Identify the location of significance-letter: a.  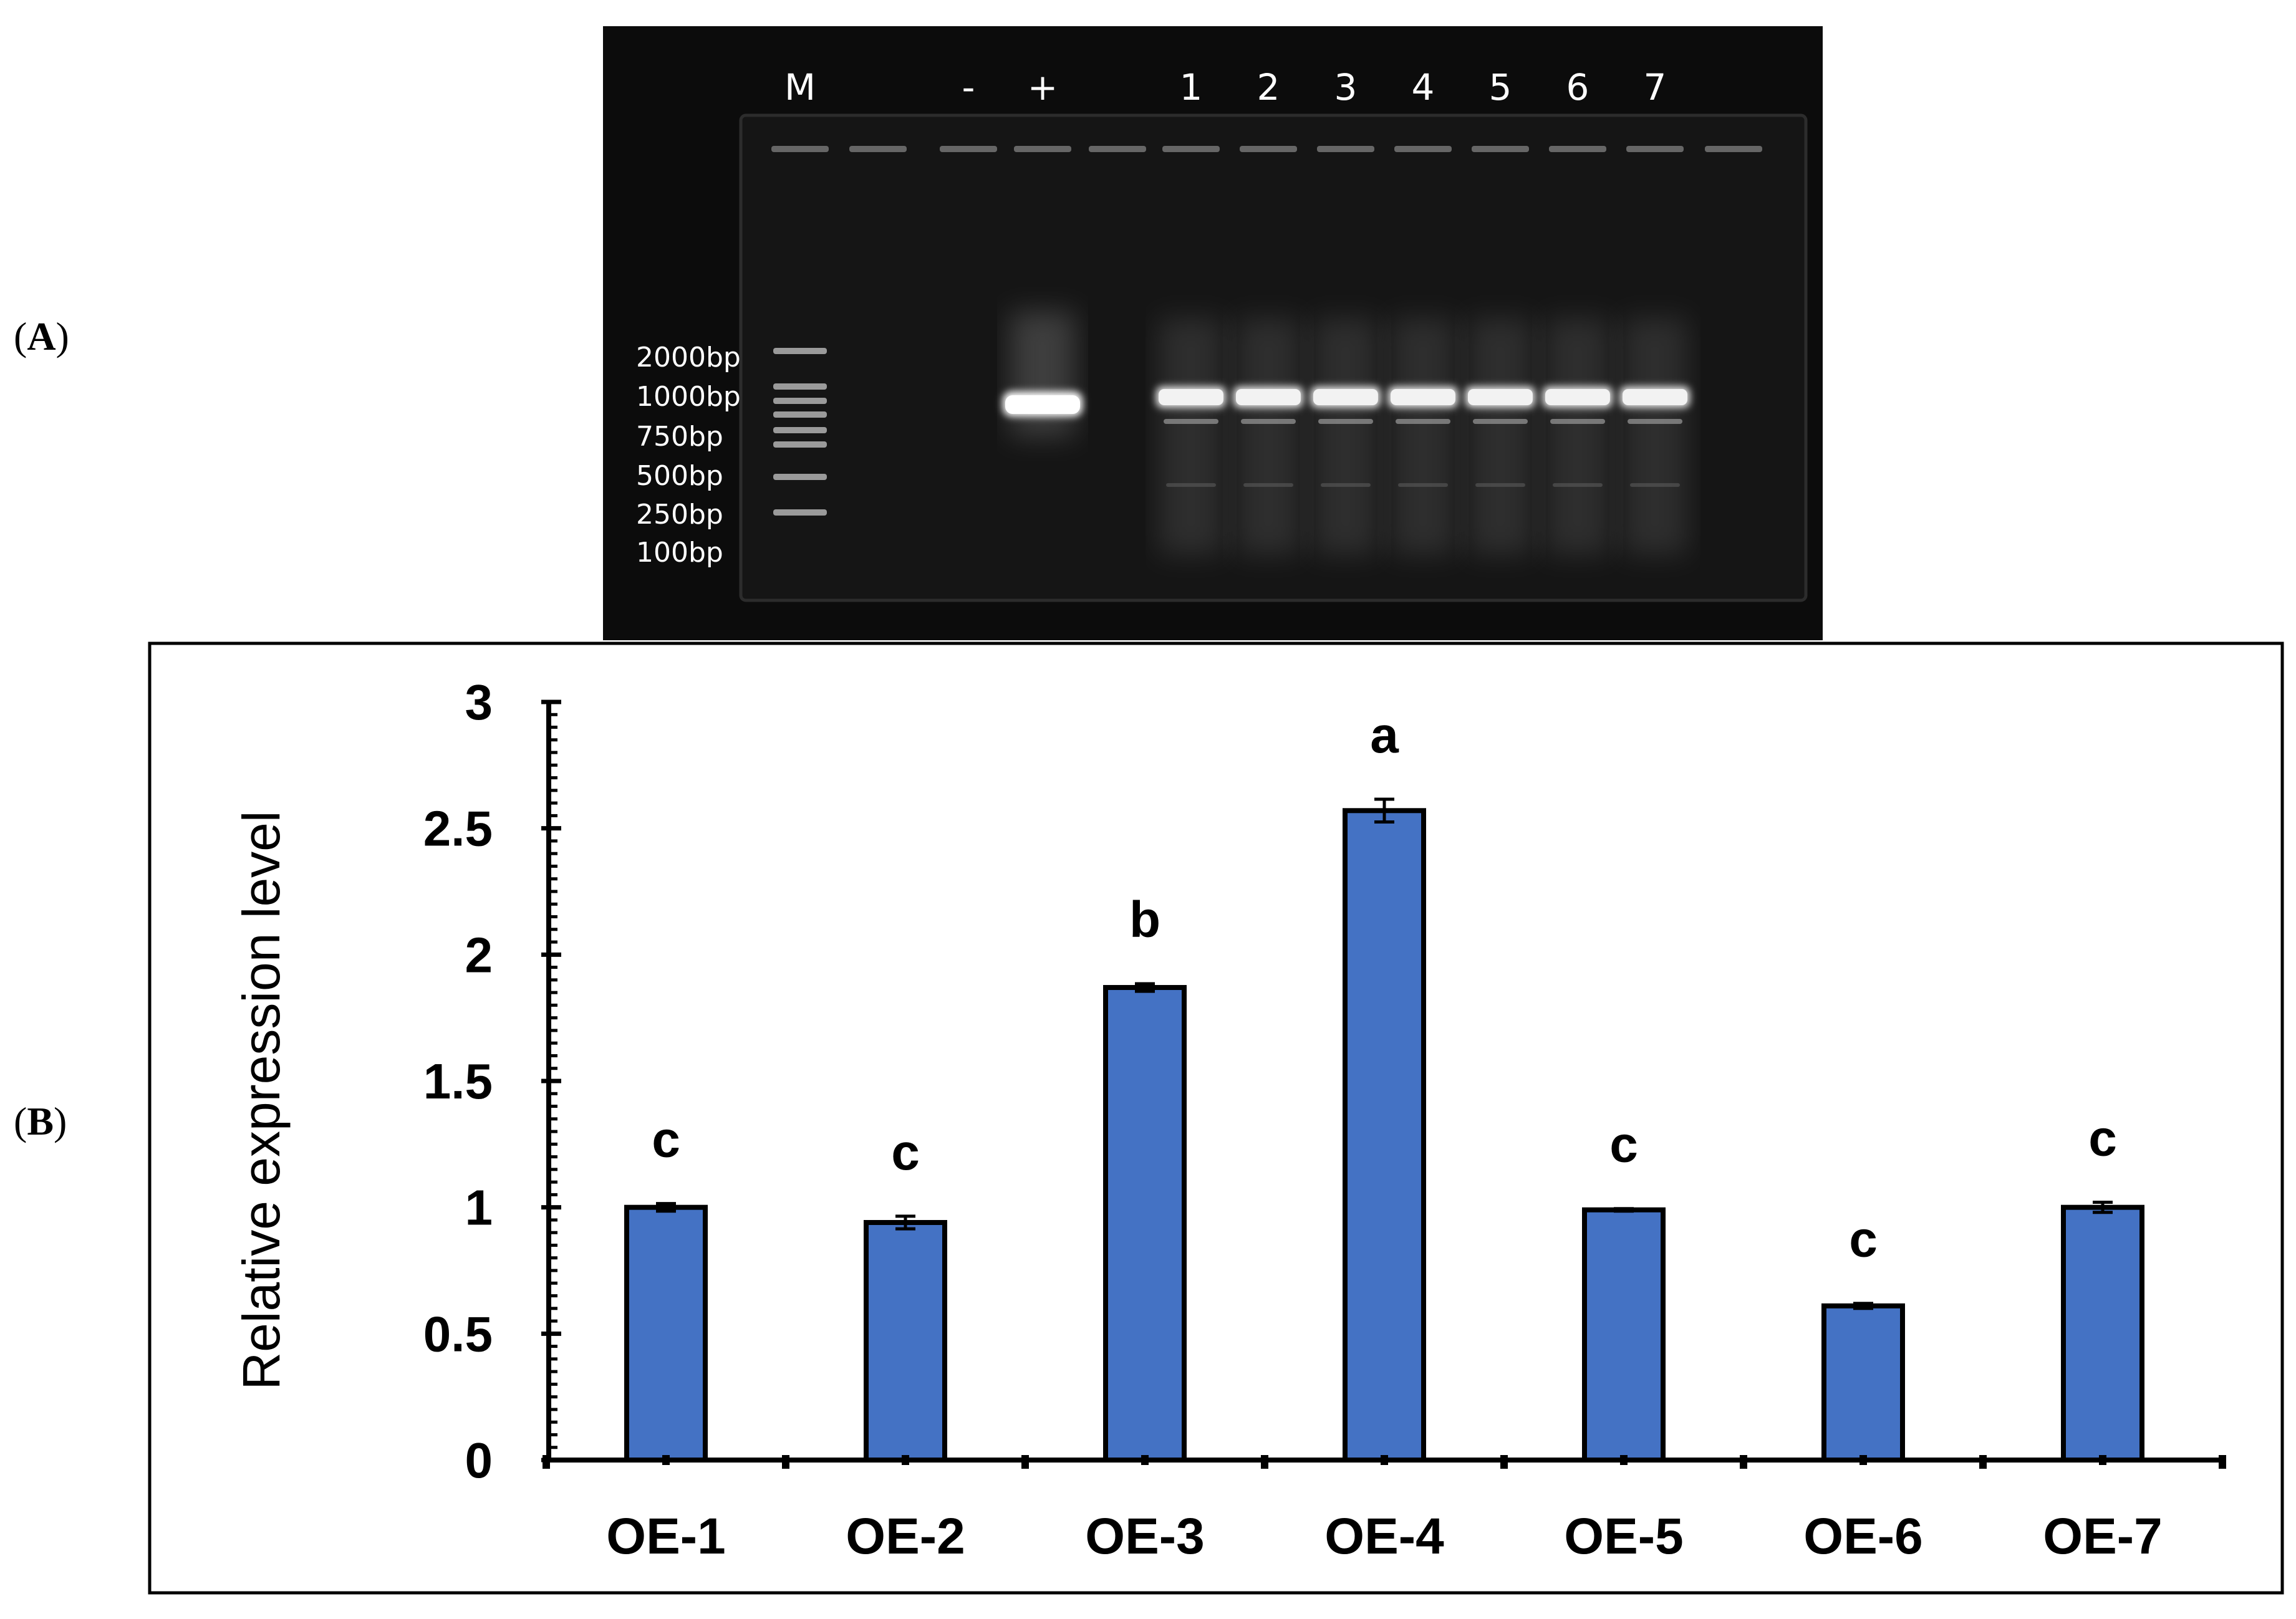
(1384, 735).